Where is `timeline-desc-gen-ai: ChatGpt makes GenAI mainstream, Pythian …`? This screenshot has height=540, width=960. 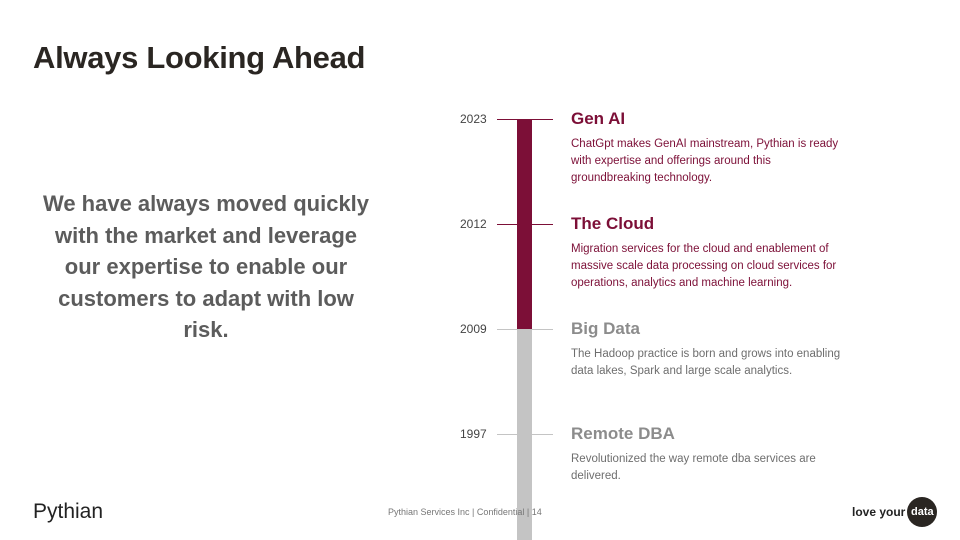
timeline-desc-gen-ai: ChatGpt makes GenAI mainstream, Pythian … is located at coordinates (705, 161).